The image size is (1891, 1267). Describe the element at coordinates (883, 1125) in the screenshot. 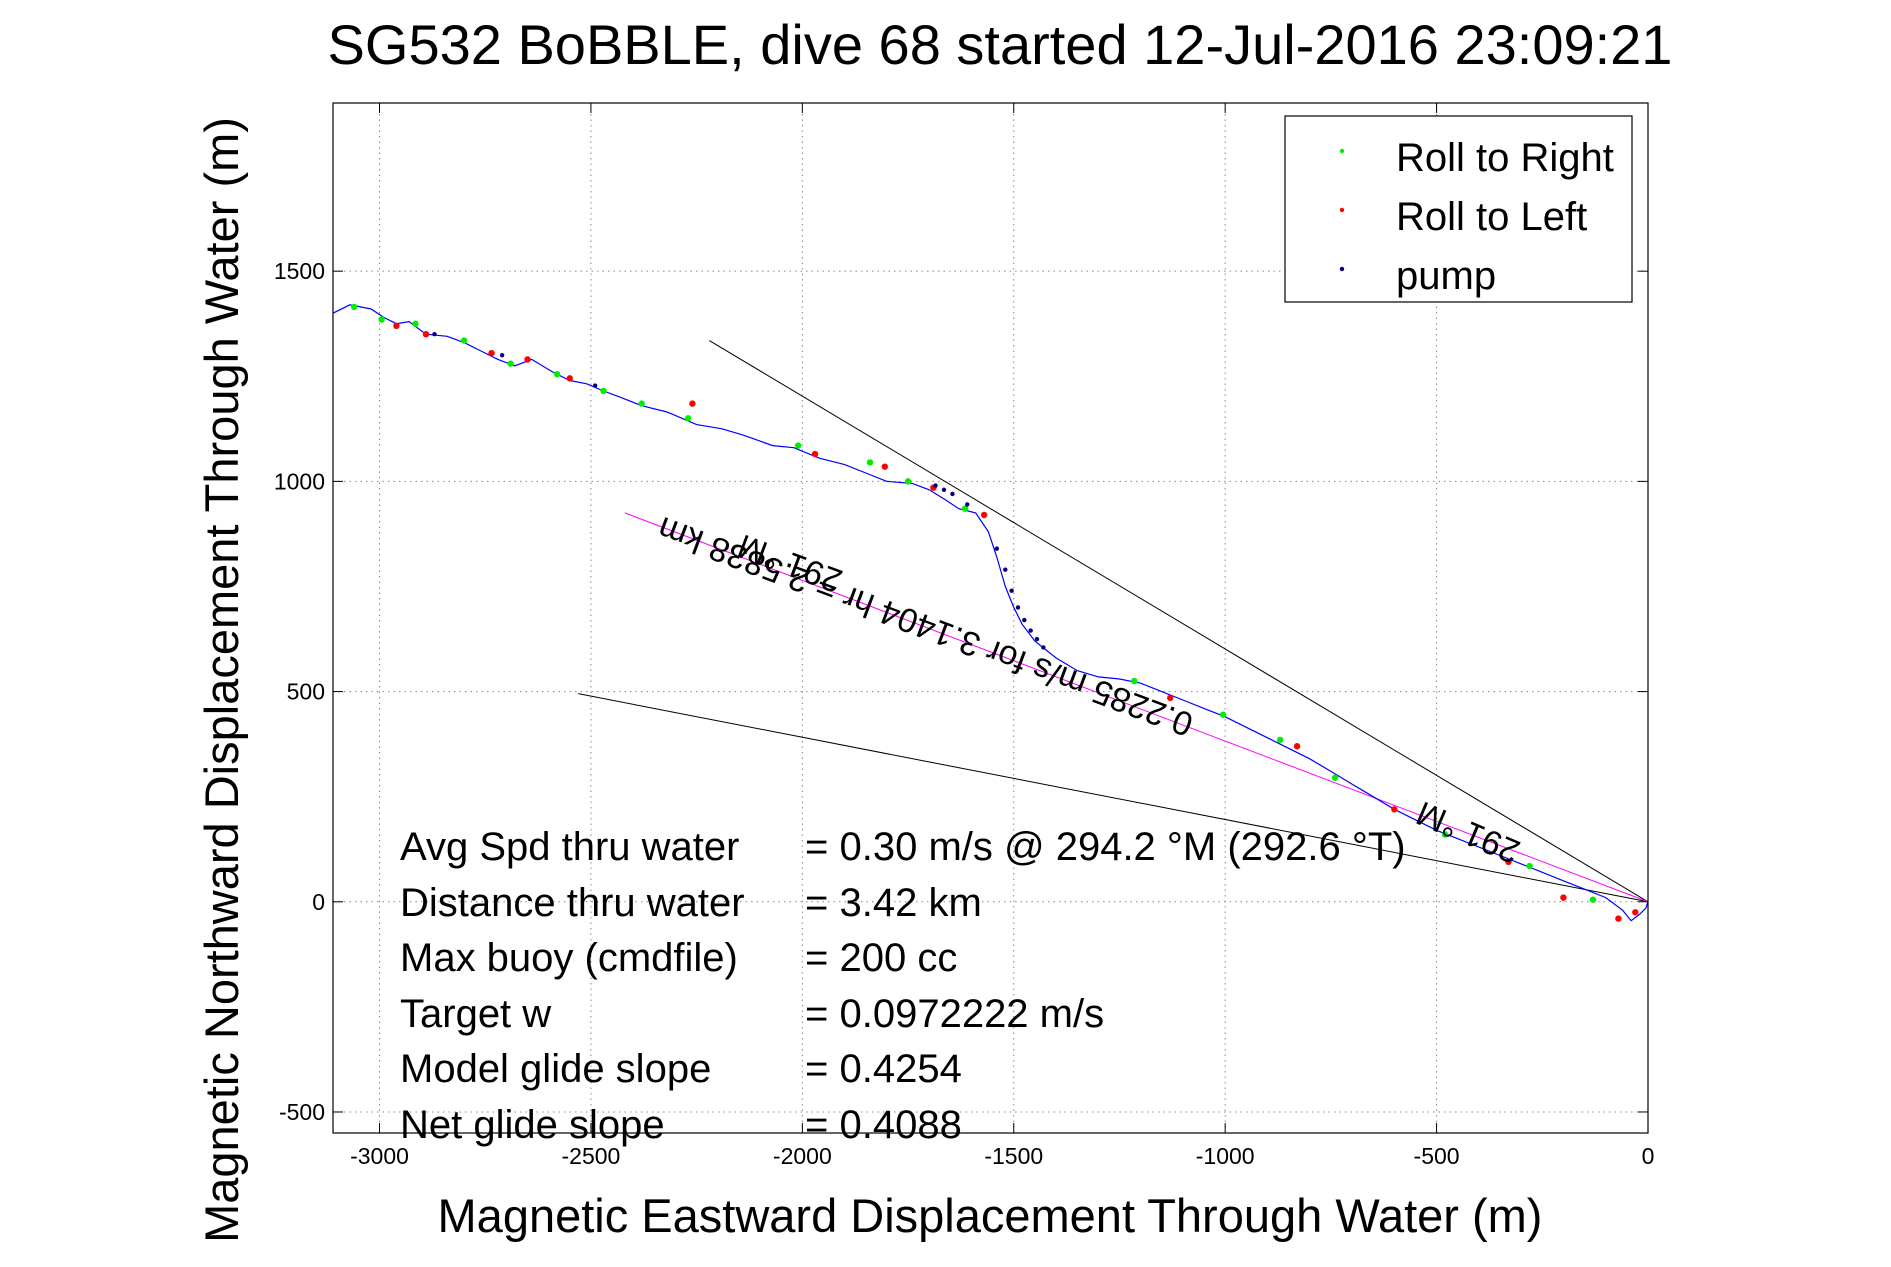

I see `stat-value-net-glide: = 0.4088` at that location.